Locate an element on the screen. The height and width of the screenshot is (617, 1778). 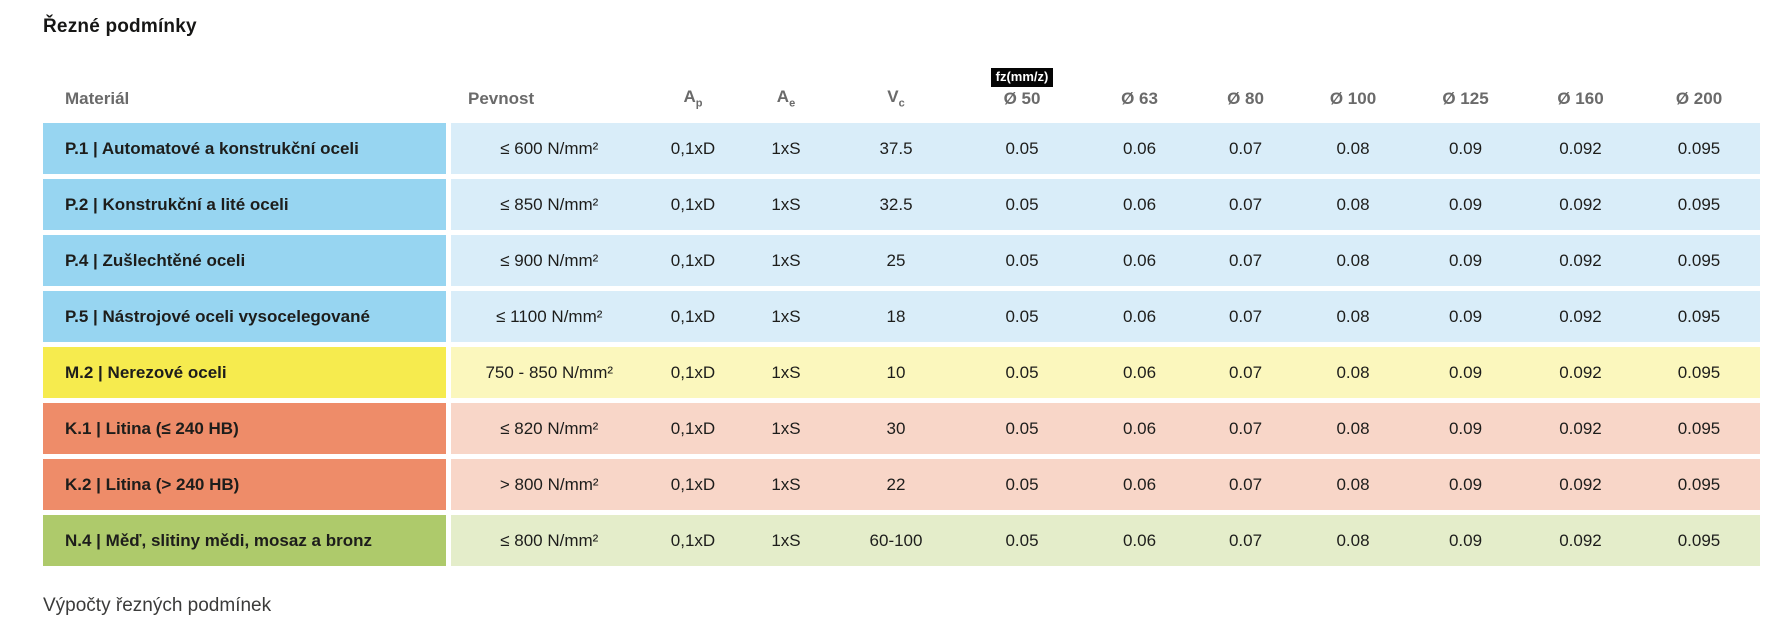
col-header-diameter-2: Ø 63 is located at coordinates (1139, 94).